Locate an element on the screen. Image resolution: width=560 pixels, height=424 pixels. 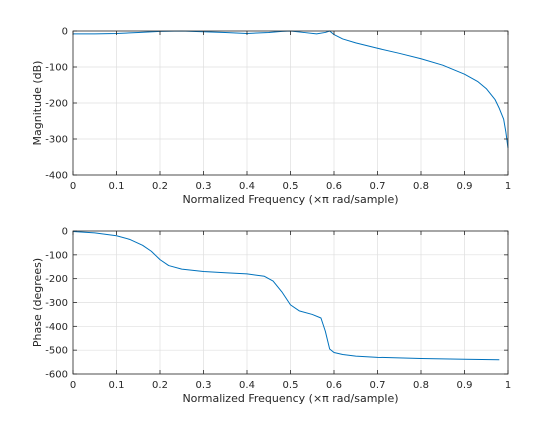
y-axis-label: Phase (degrees) is located at coordinates (37, 302).